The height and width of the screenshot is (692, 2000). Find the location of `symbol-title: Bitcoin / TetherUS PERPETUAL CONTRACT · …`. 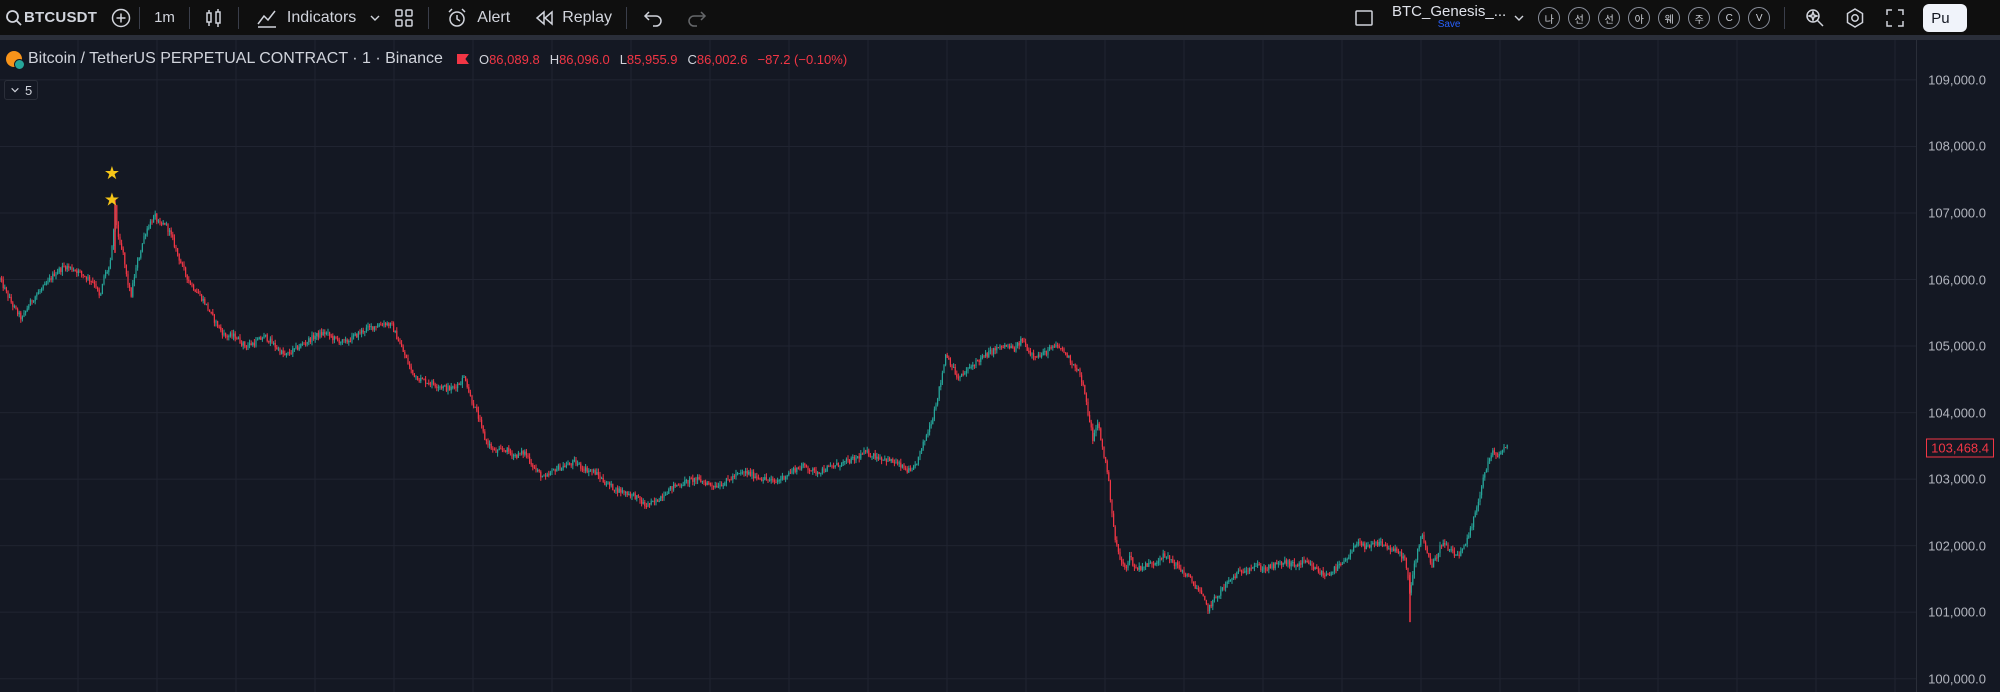

symbol-title: Bitcoin / TetherUS PERPETUAL CONTRACT · … is located at coordinates (235, 58).